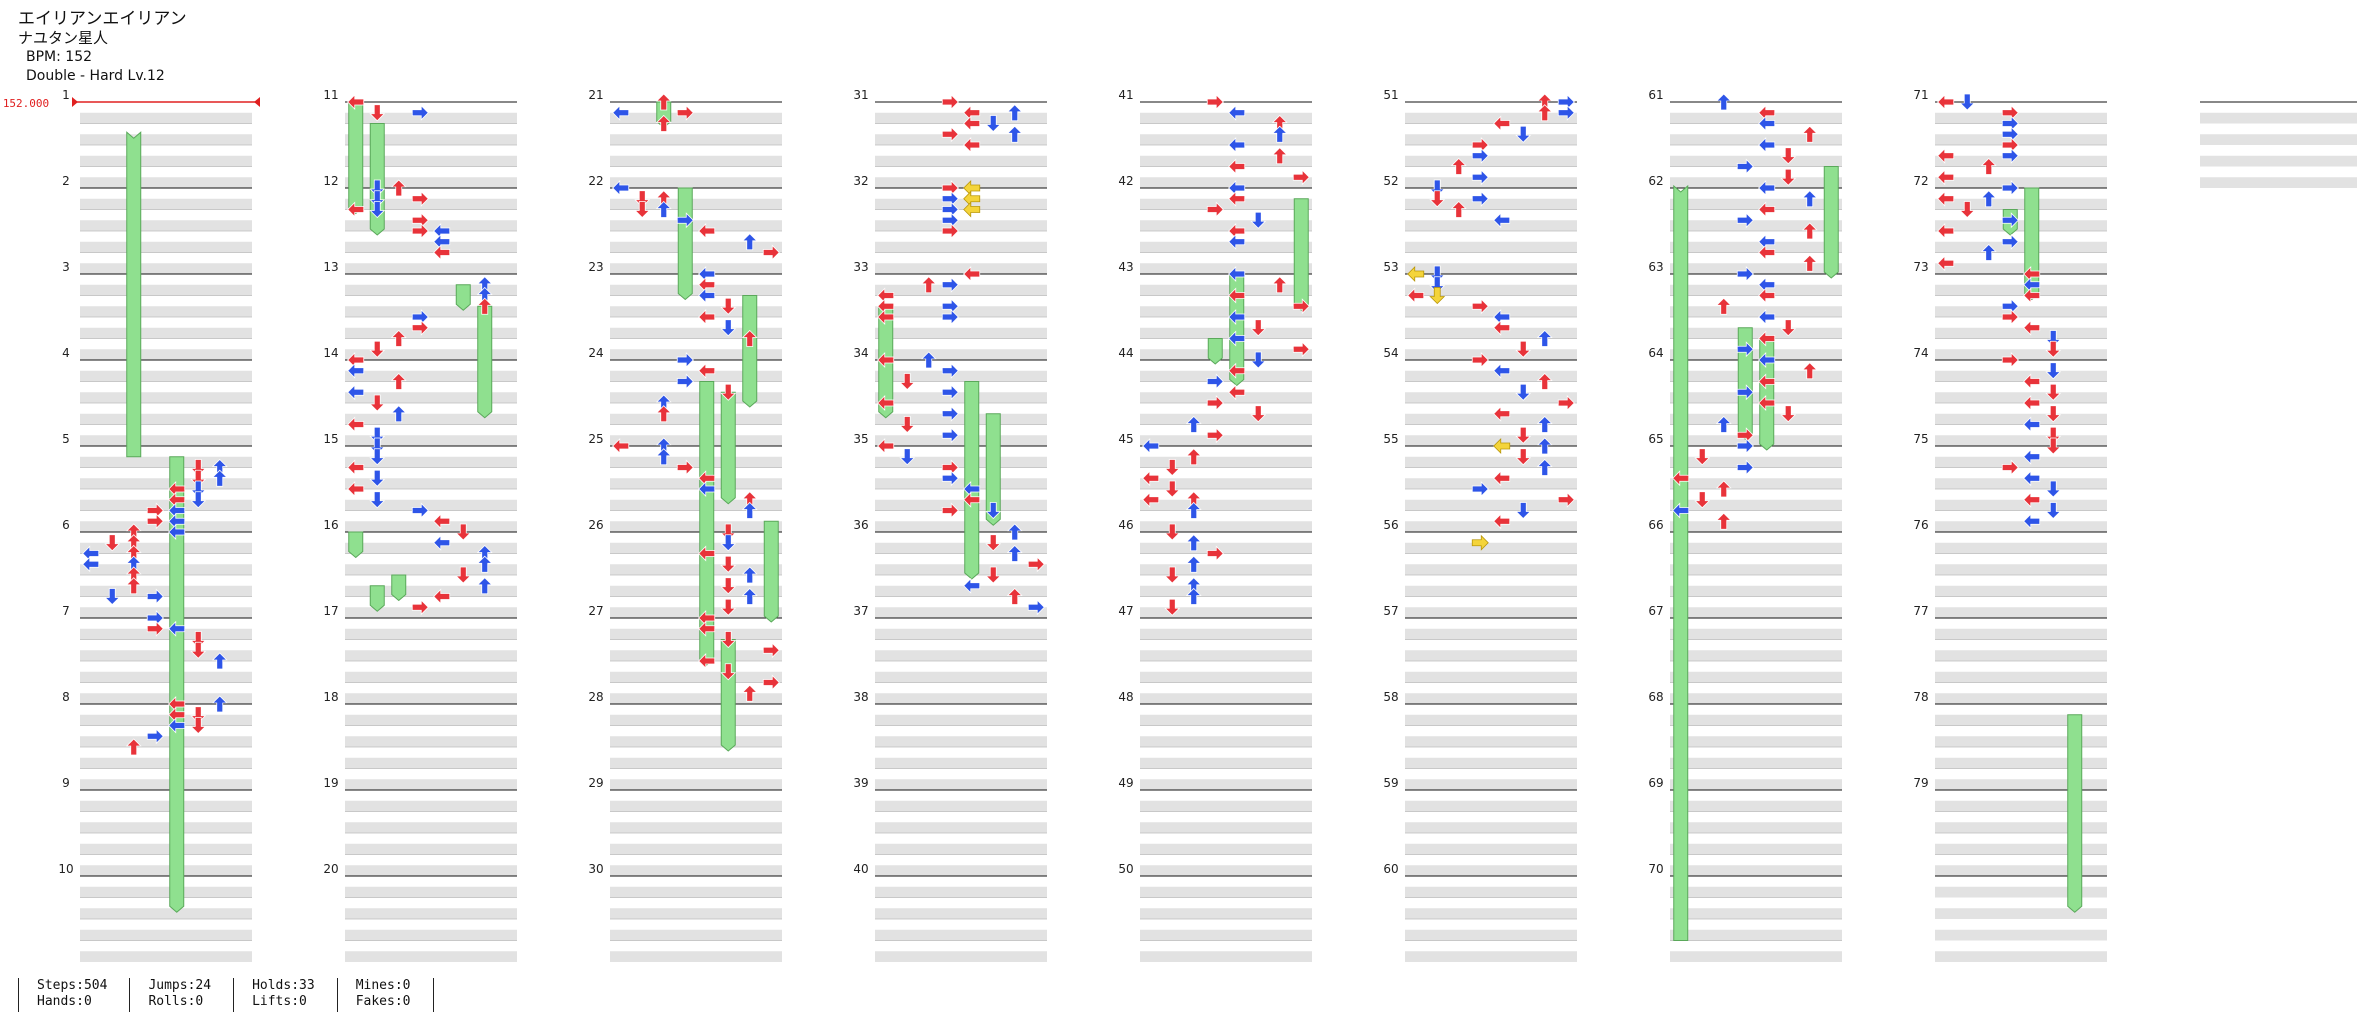 Image resolution: width=2357 pixels, height=1024 pixels. What do you see at coordinates (860, 353) in the screenshot?
I see `measure-number: 34` at bounding box center [860, 353].